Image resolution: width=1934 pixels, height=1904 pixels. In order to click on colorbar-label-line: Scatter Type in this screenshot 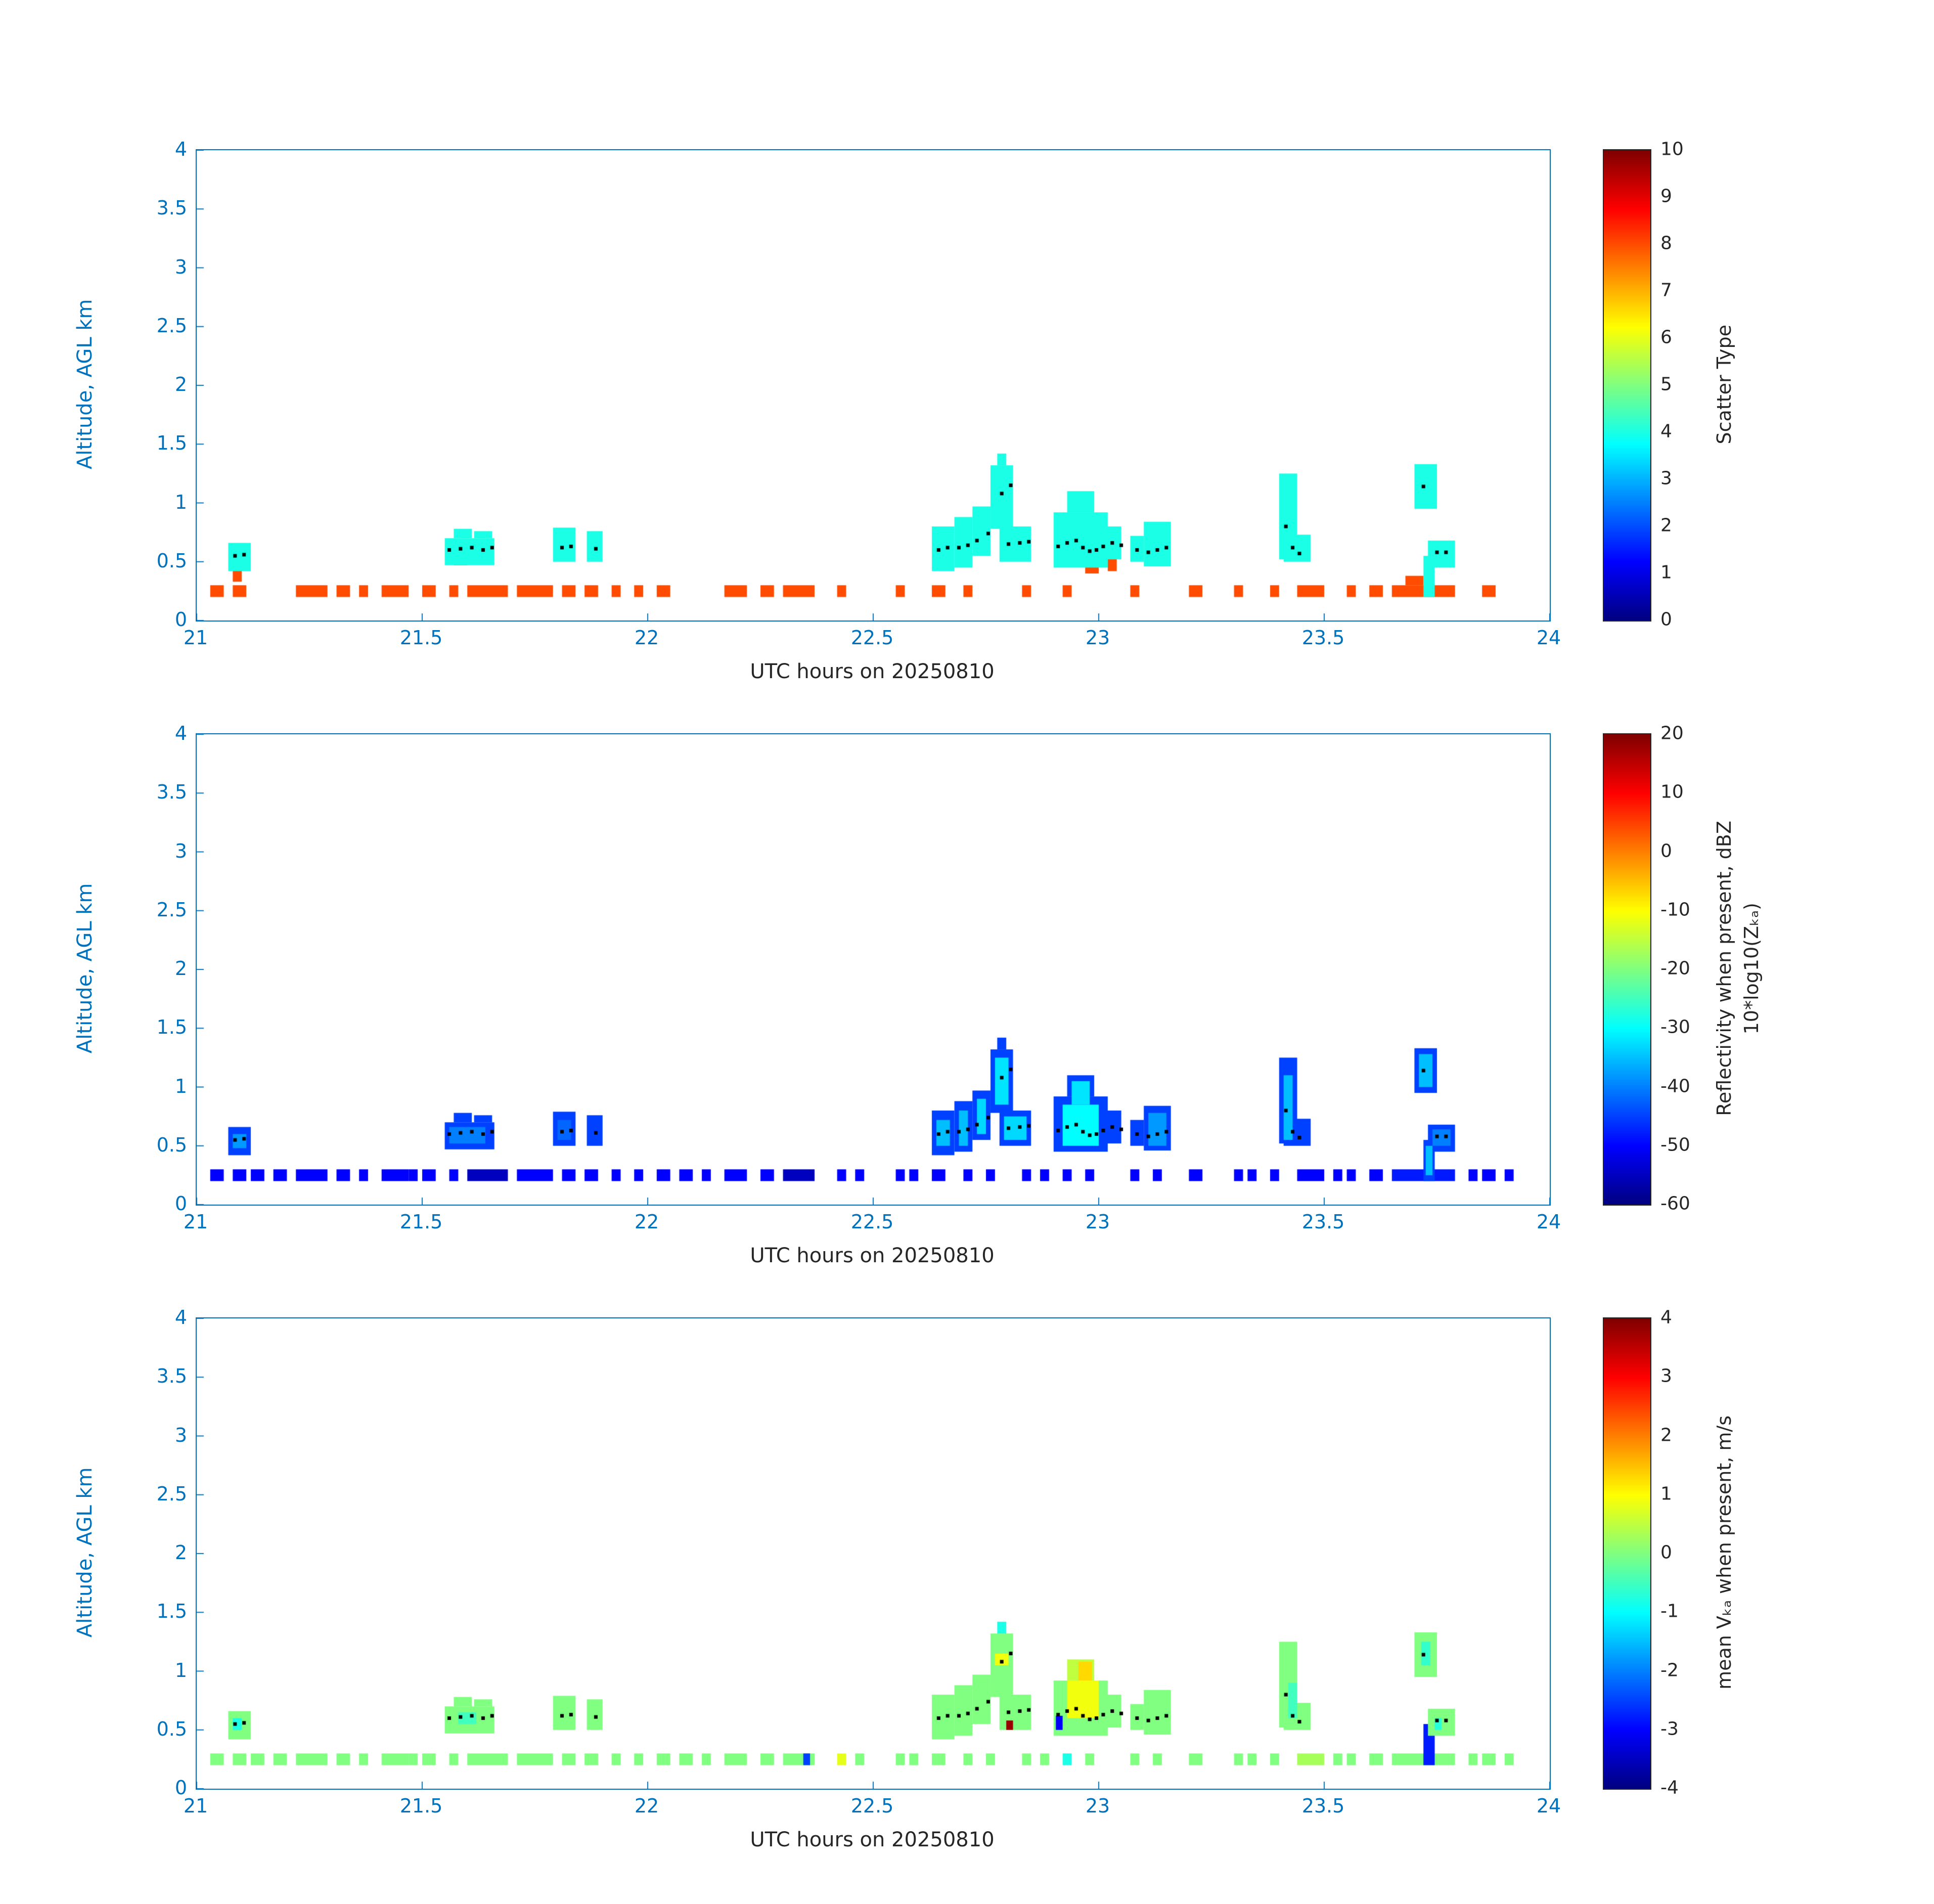, I will do `click(1724, 384)`.